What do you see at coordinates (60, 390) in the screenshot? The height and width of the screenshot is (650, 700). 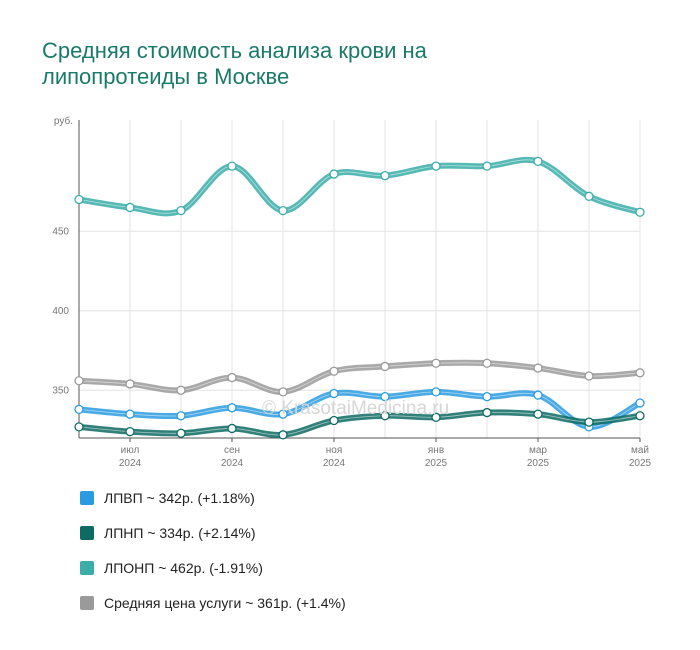 I see `y-tick-label: 350` at bounding box center [60, 390].